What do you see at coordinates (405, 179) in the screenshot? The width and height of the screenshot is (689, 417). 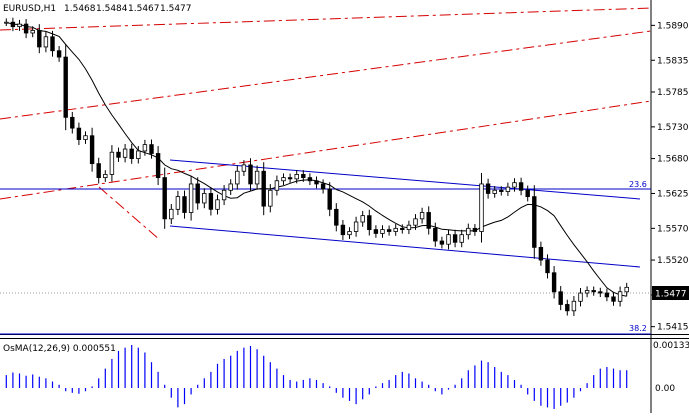 I see `blue-channel-upper-line` at bounding box center [405, 179].